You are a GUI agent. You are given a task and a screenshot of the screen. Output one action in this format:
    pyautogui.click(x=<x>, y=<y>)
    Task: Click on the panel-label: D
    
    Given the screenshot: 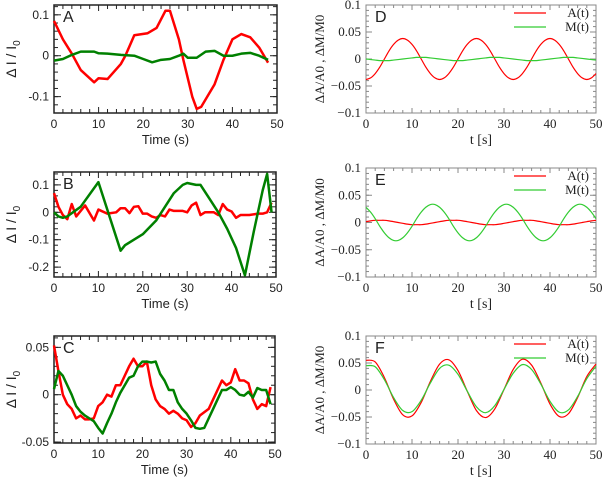 What is the action you would take?
    pyautogui.click(x=381, y=17)
    